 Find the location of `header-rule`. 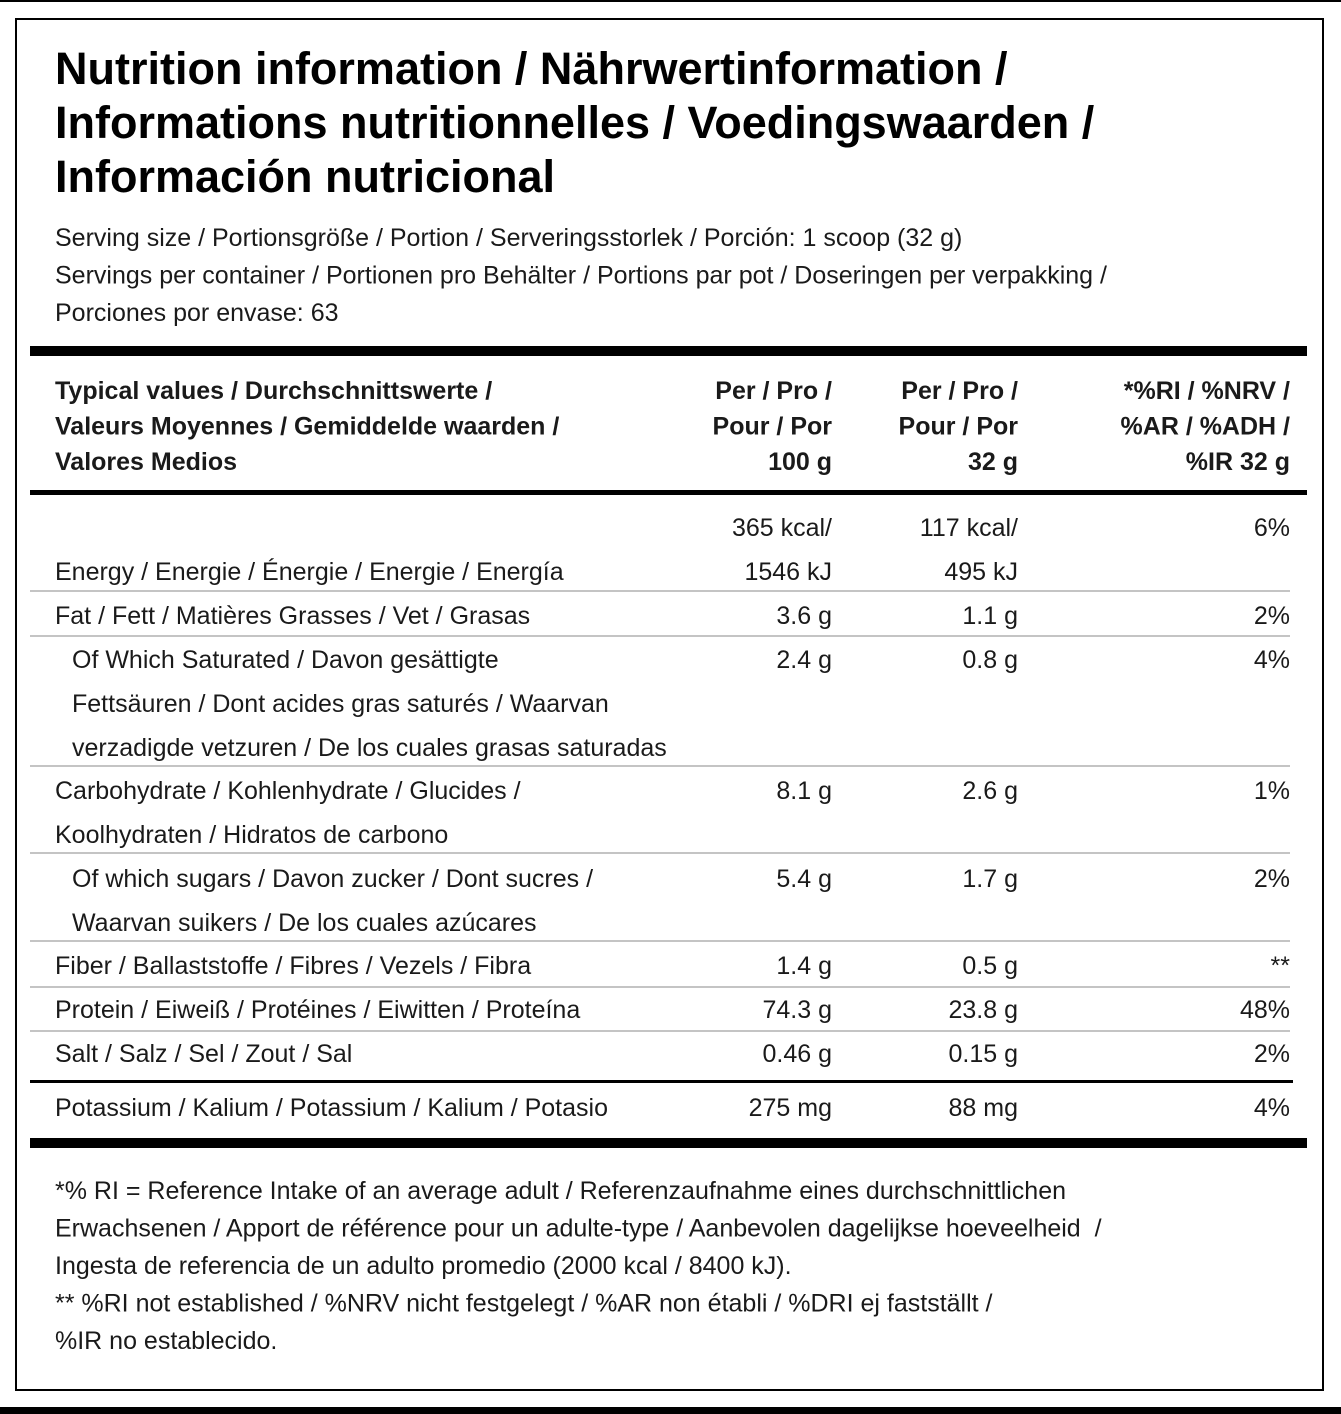

header-rule is located at coordinates (668, 492).